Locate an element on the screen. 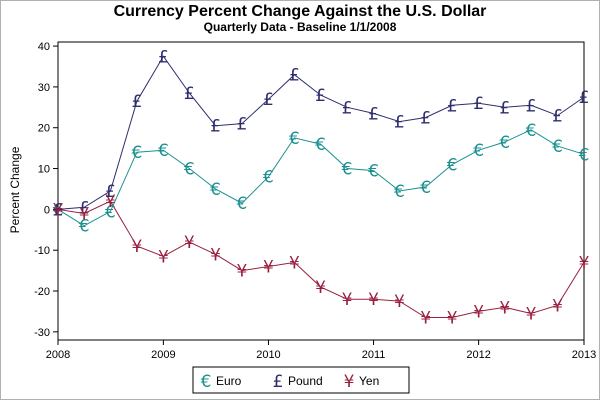 The width and height of the screenshot is (600, 400). chart-subtitle: Quarterly Data - Baseline 1/1/2008 is located at coordinates (300, 27).